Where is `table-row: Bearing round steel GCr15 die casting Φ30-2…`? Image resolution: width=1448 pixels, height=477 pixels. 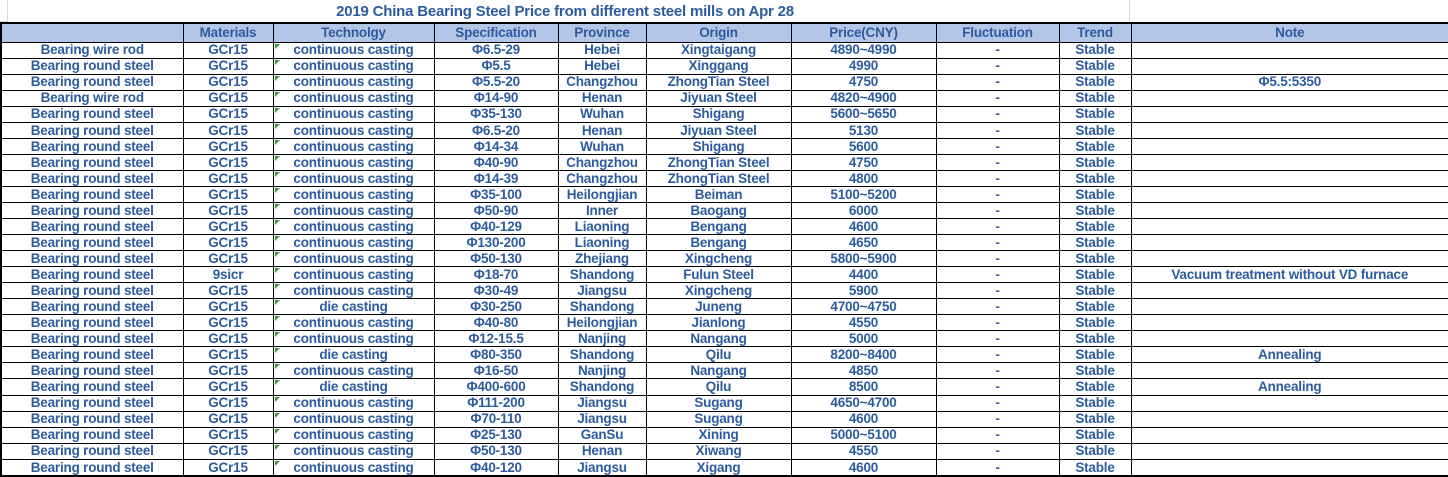
table-row: Bearing round steel GCr15 die casting Φ30-2… is located at coordinates (724, 307).